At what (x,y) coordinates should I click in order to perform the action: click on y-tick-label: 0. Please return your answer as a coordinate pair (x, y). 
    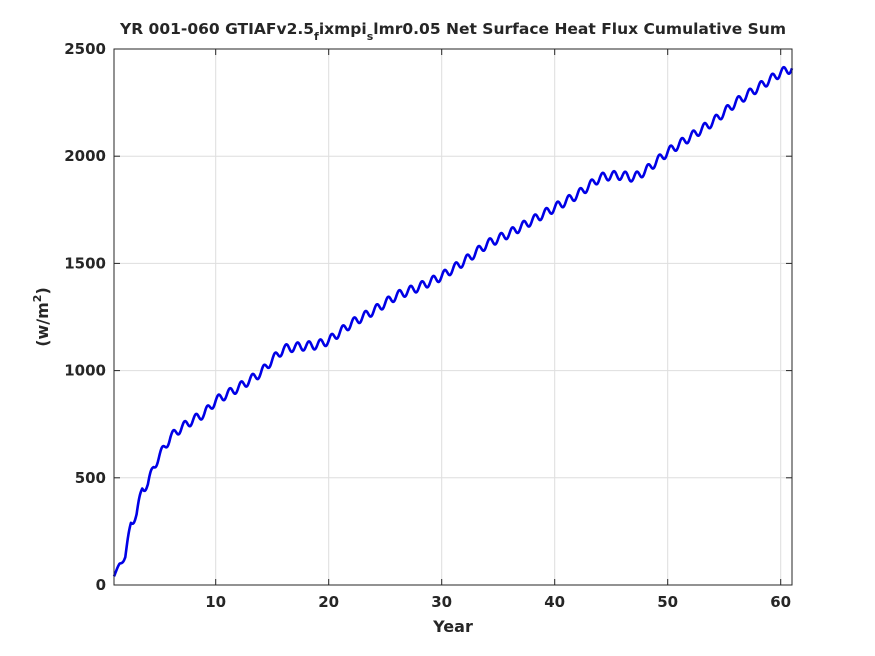
    Looking at the image, I should click on (101, 585).